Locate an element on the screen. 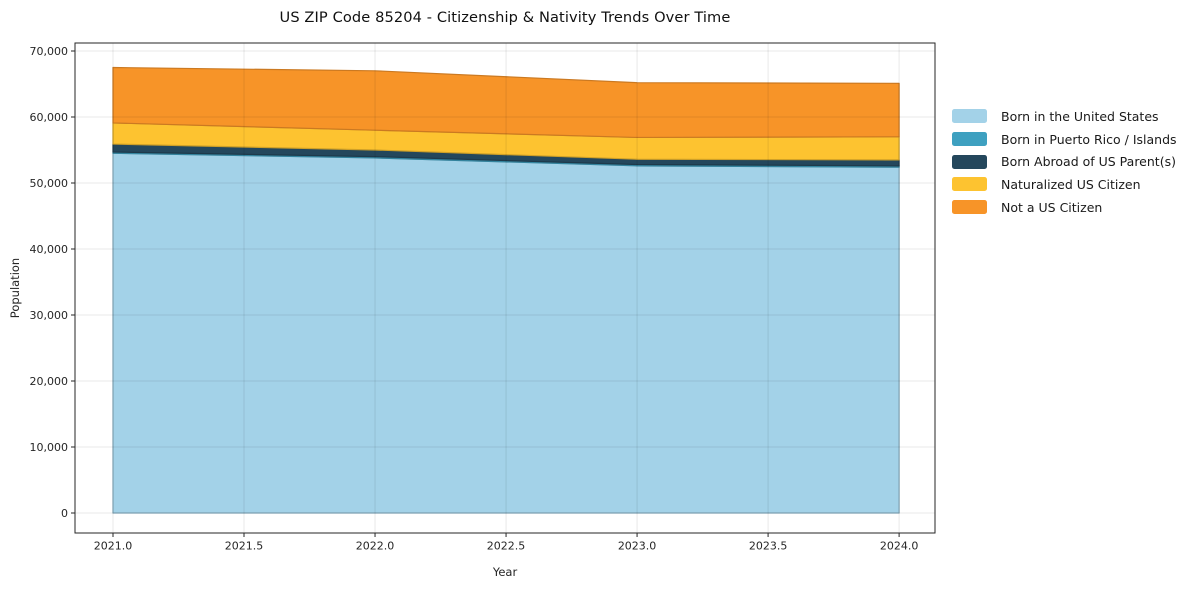 Image resolution: width=1189 pixels, height=590 pixels. legend-label: Not a US Citizen is located at coordinates (1052, 207).